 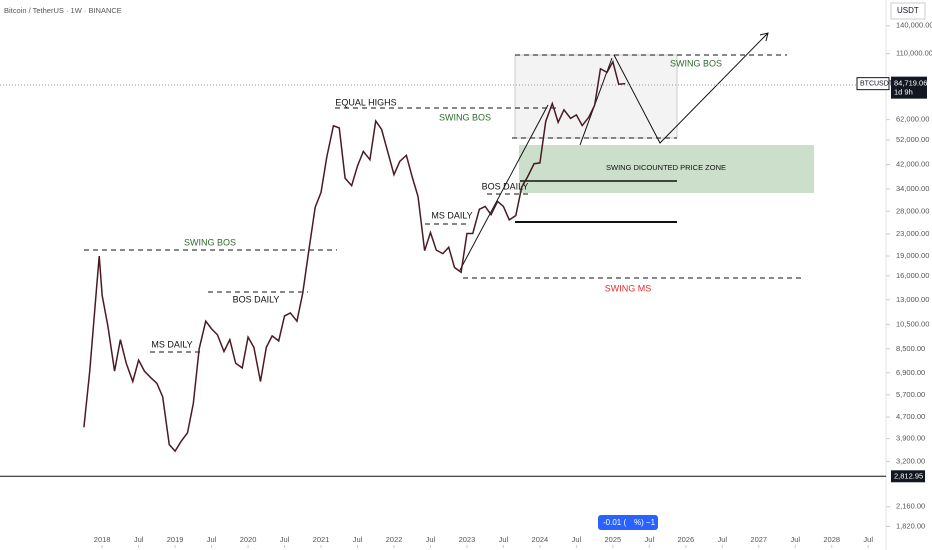 What do you see at coordinates (645, 522) in the screenshot?
I see `pill-text: %) −1` at bounding box center [645, 522].